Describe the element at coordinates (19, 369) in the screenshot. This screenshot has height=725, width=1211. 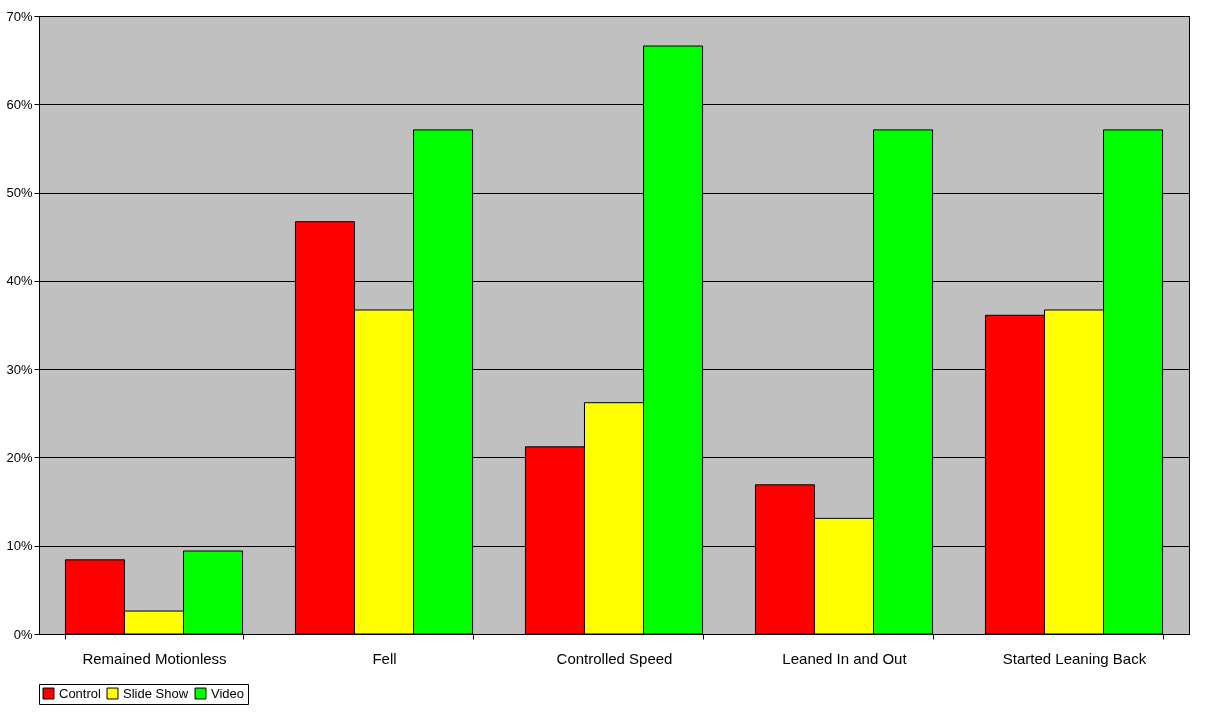
I see `y-tick-label: 30%` at that location.